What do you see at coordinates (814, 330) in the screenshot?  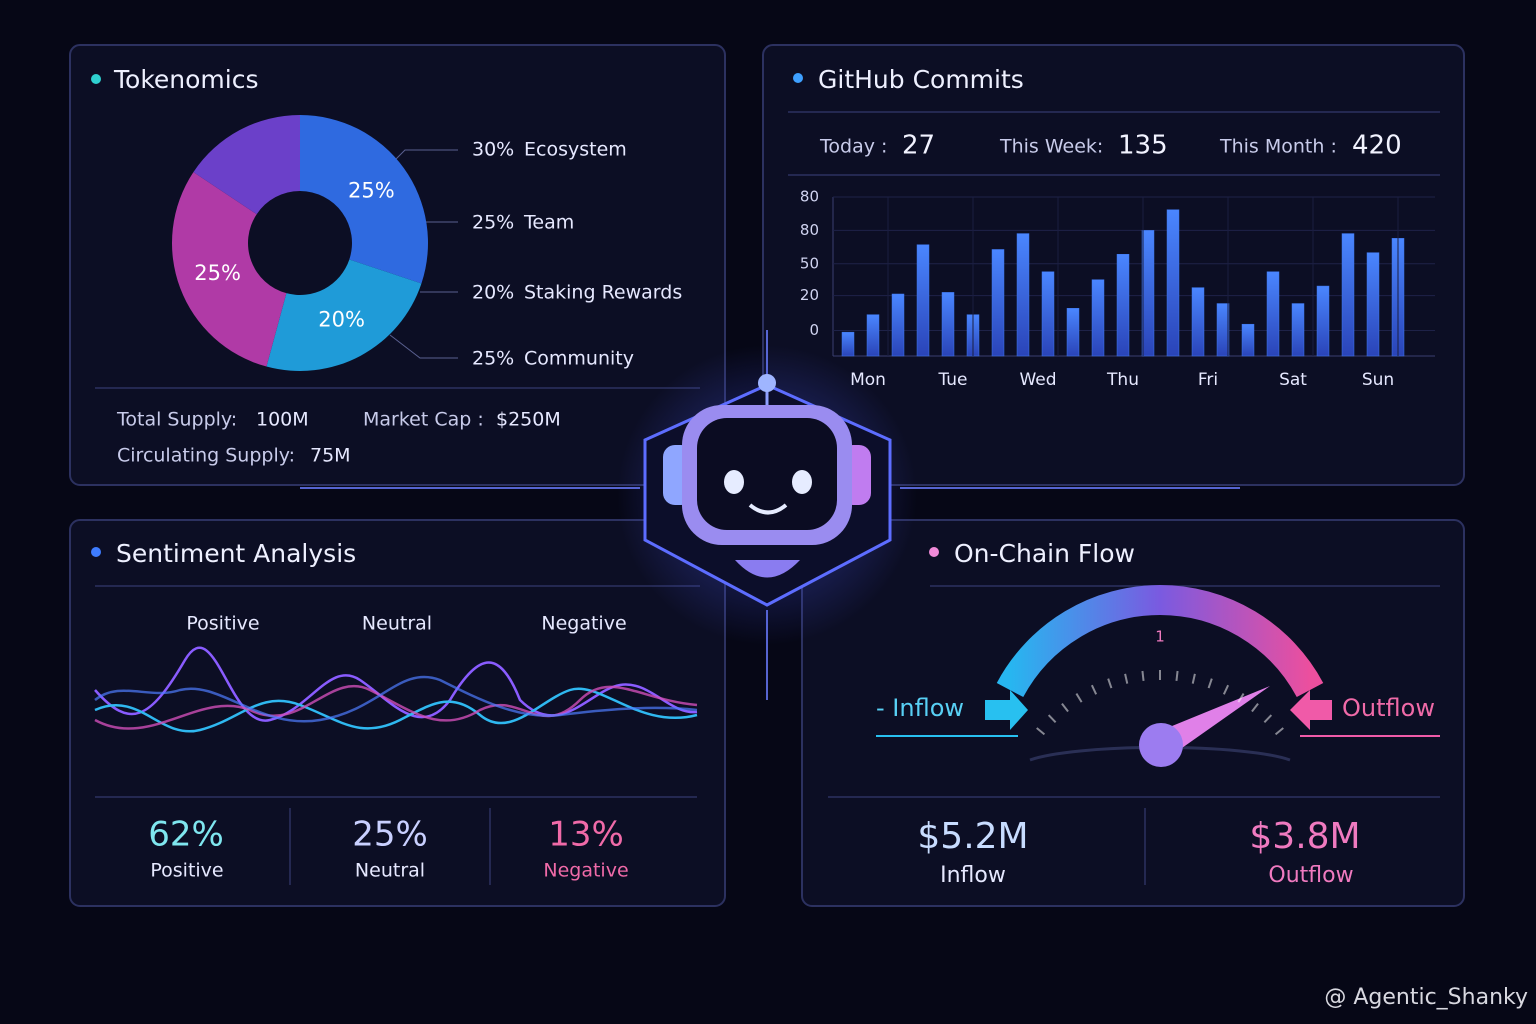 I see `y-tick-label: 0` at bounding box center [814, 330].